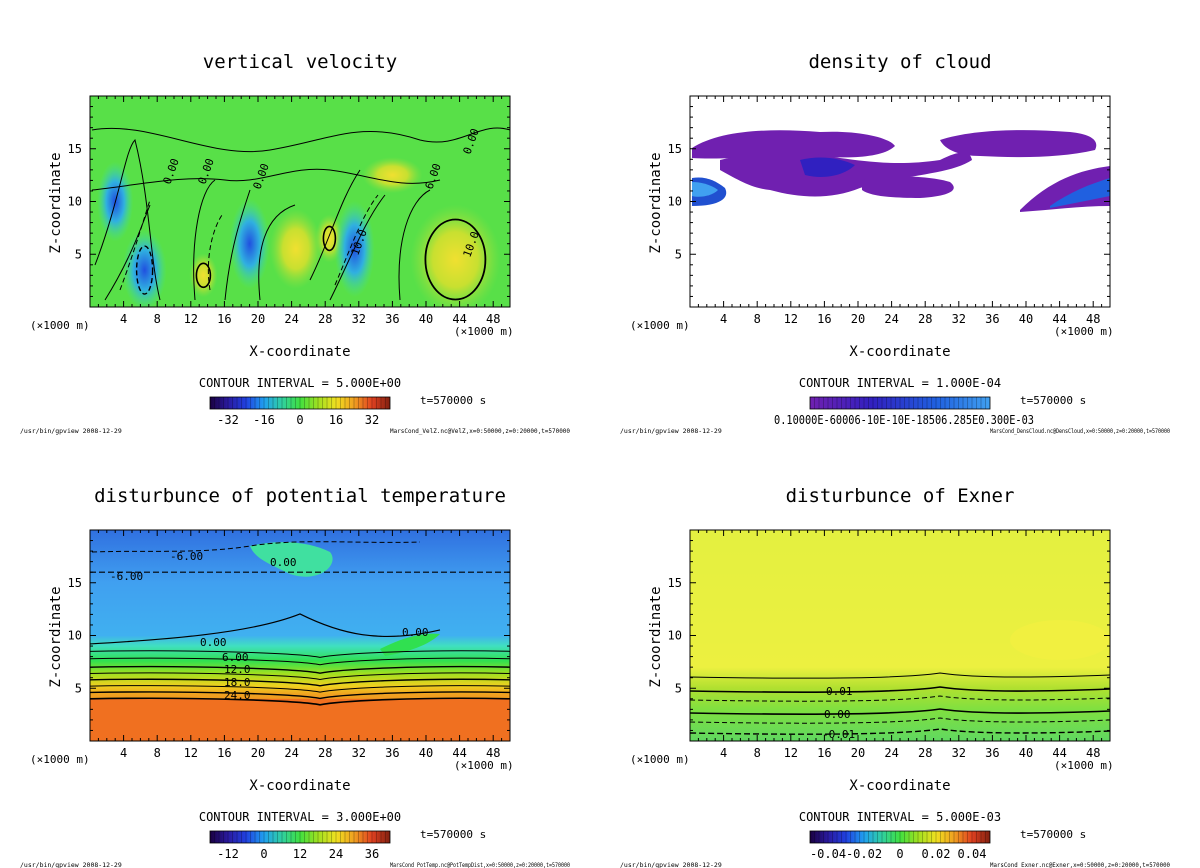 Image resolution: width=1200 pixels, height=868 pixels. Describe the element at coordinates (235, 657) in the screenshot. I see `contour-label: 6.00` at that location.